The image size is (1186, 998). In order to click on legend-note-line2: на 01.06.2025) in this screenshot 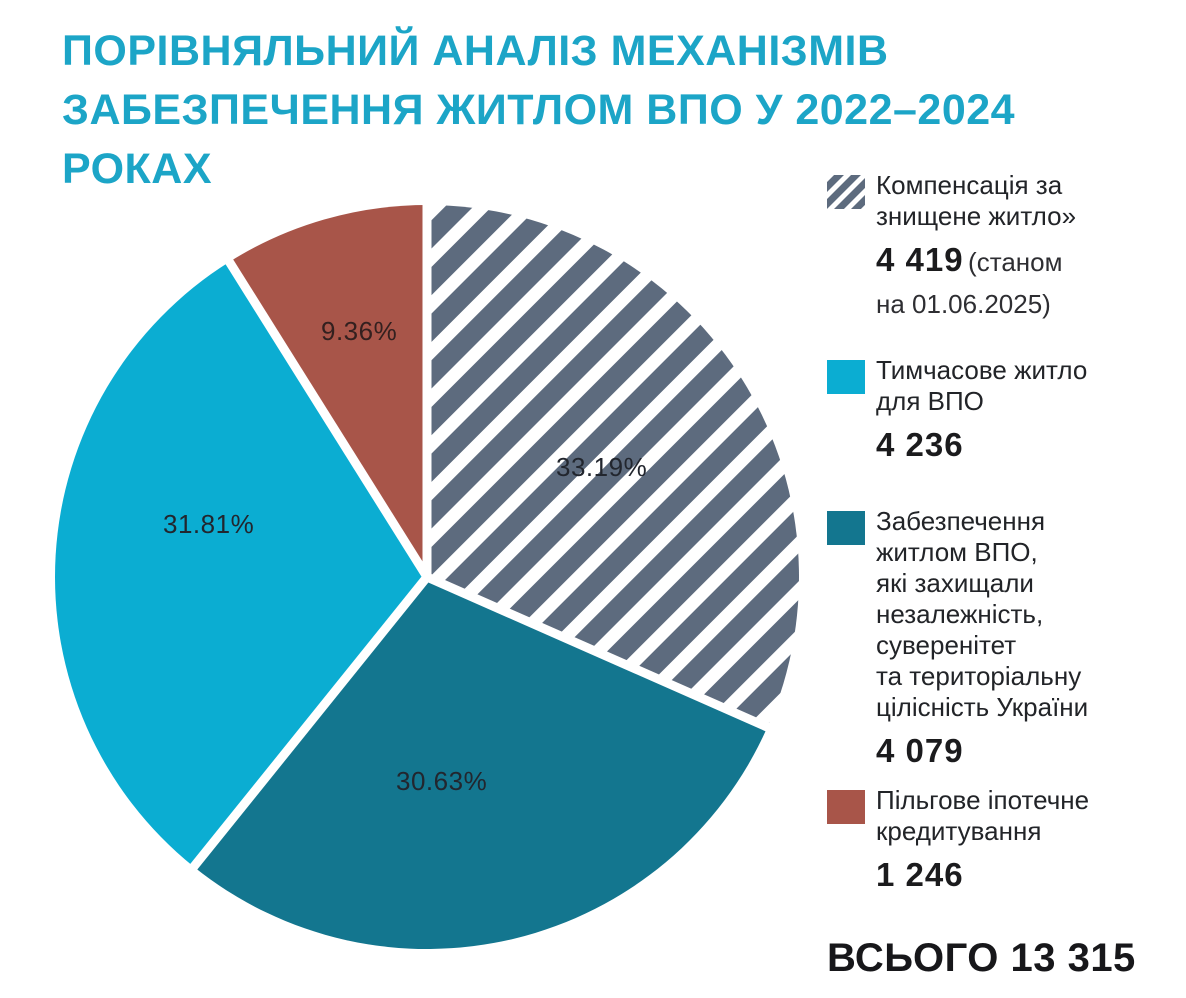, I will do `click(963, 304)`.